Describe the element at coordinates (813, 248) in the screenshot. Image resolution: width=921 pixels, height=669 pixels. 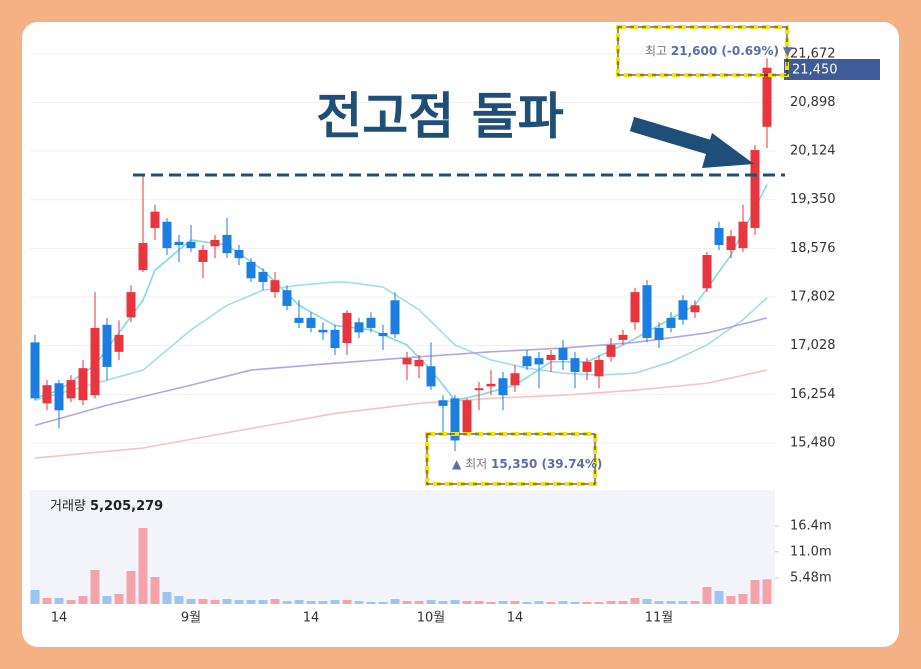
I see `y-tick-label: 18,576` at that location.